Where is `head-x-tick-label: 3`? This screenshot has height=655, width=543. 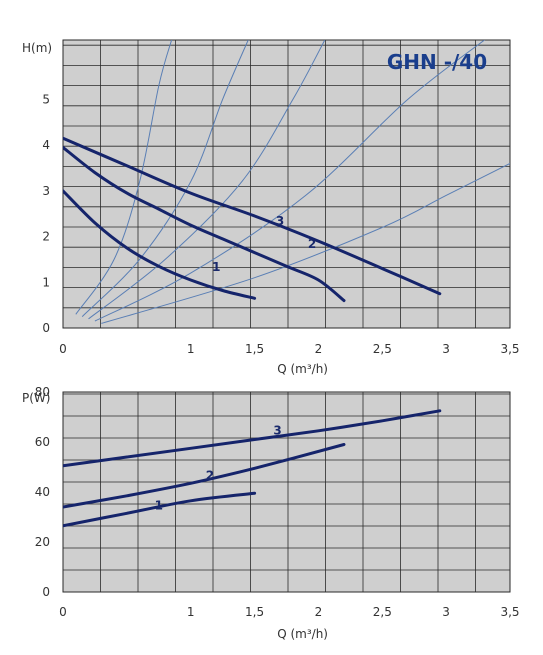
head-x-tick-label: 3 is located at coordinates (446, 349).